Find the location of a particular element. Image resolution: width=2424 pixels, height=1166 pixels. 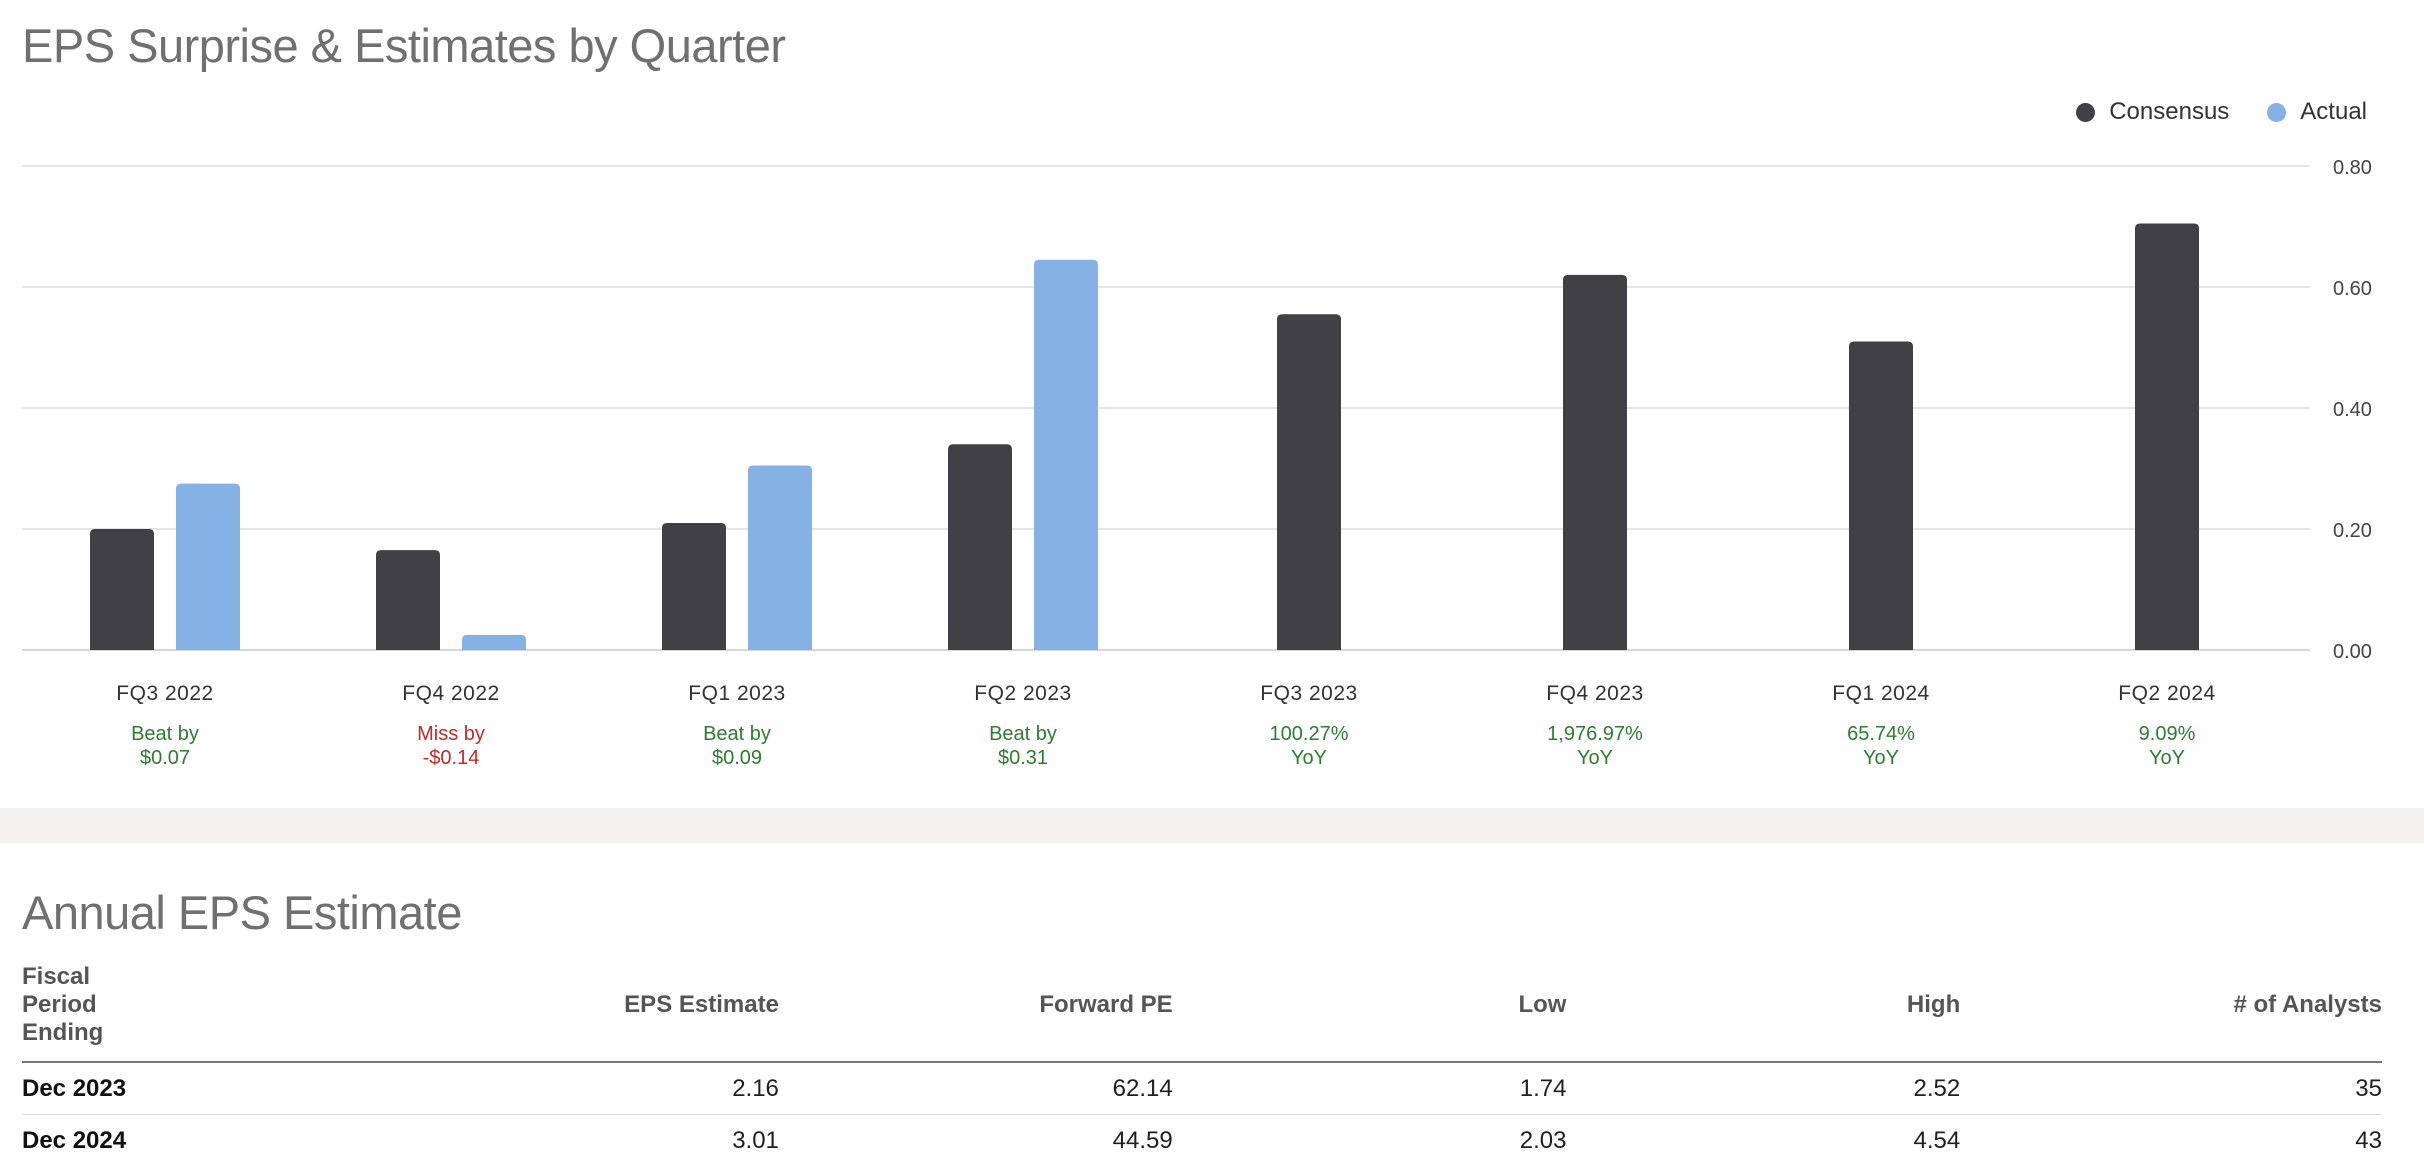

surprise-value: $0.09 is located at coordinates (737, 758).